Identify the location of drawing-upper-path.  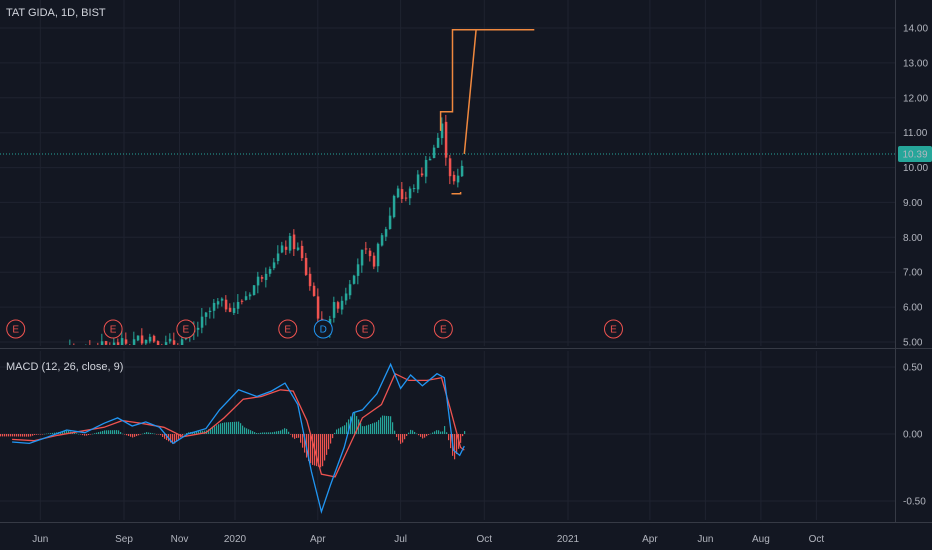
(487, 79).